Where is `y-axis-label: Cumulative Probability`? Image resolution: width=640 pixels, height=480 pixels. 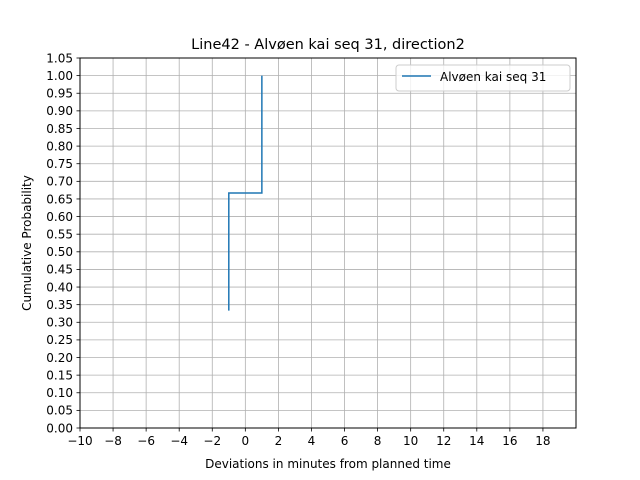 y-axis-label: Cumulative Probability is located at coordinates (27, 243).